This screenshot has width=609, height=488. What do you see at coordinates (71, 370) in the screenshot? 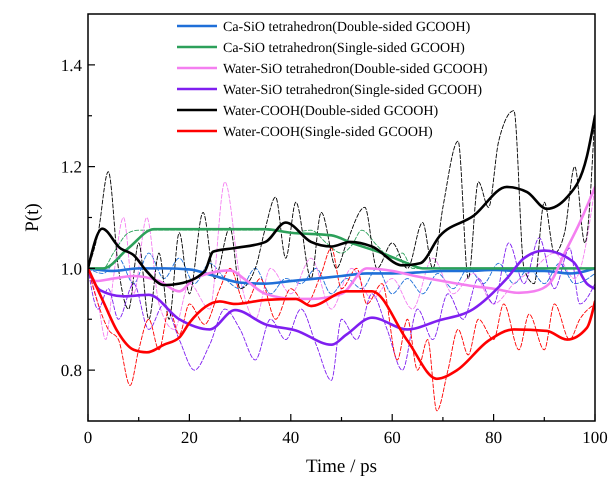
I see `y-tick-label: 0.8` at bounding box center [71, 370].